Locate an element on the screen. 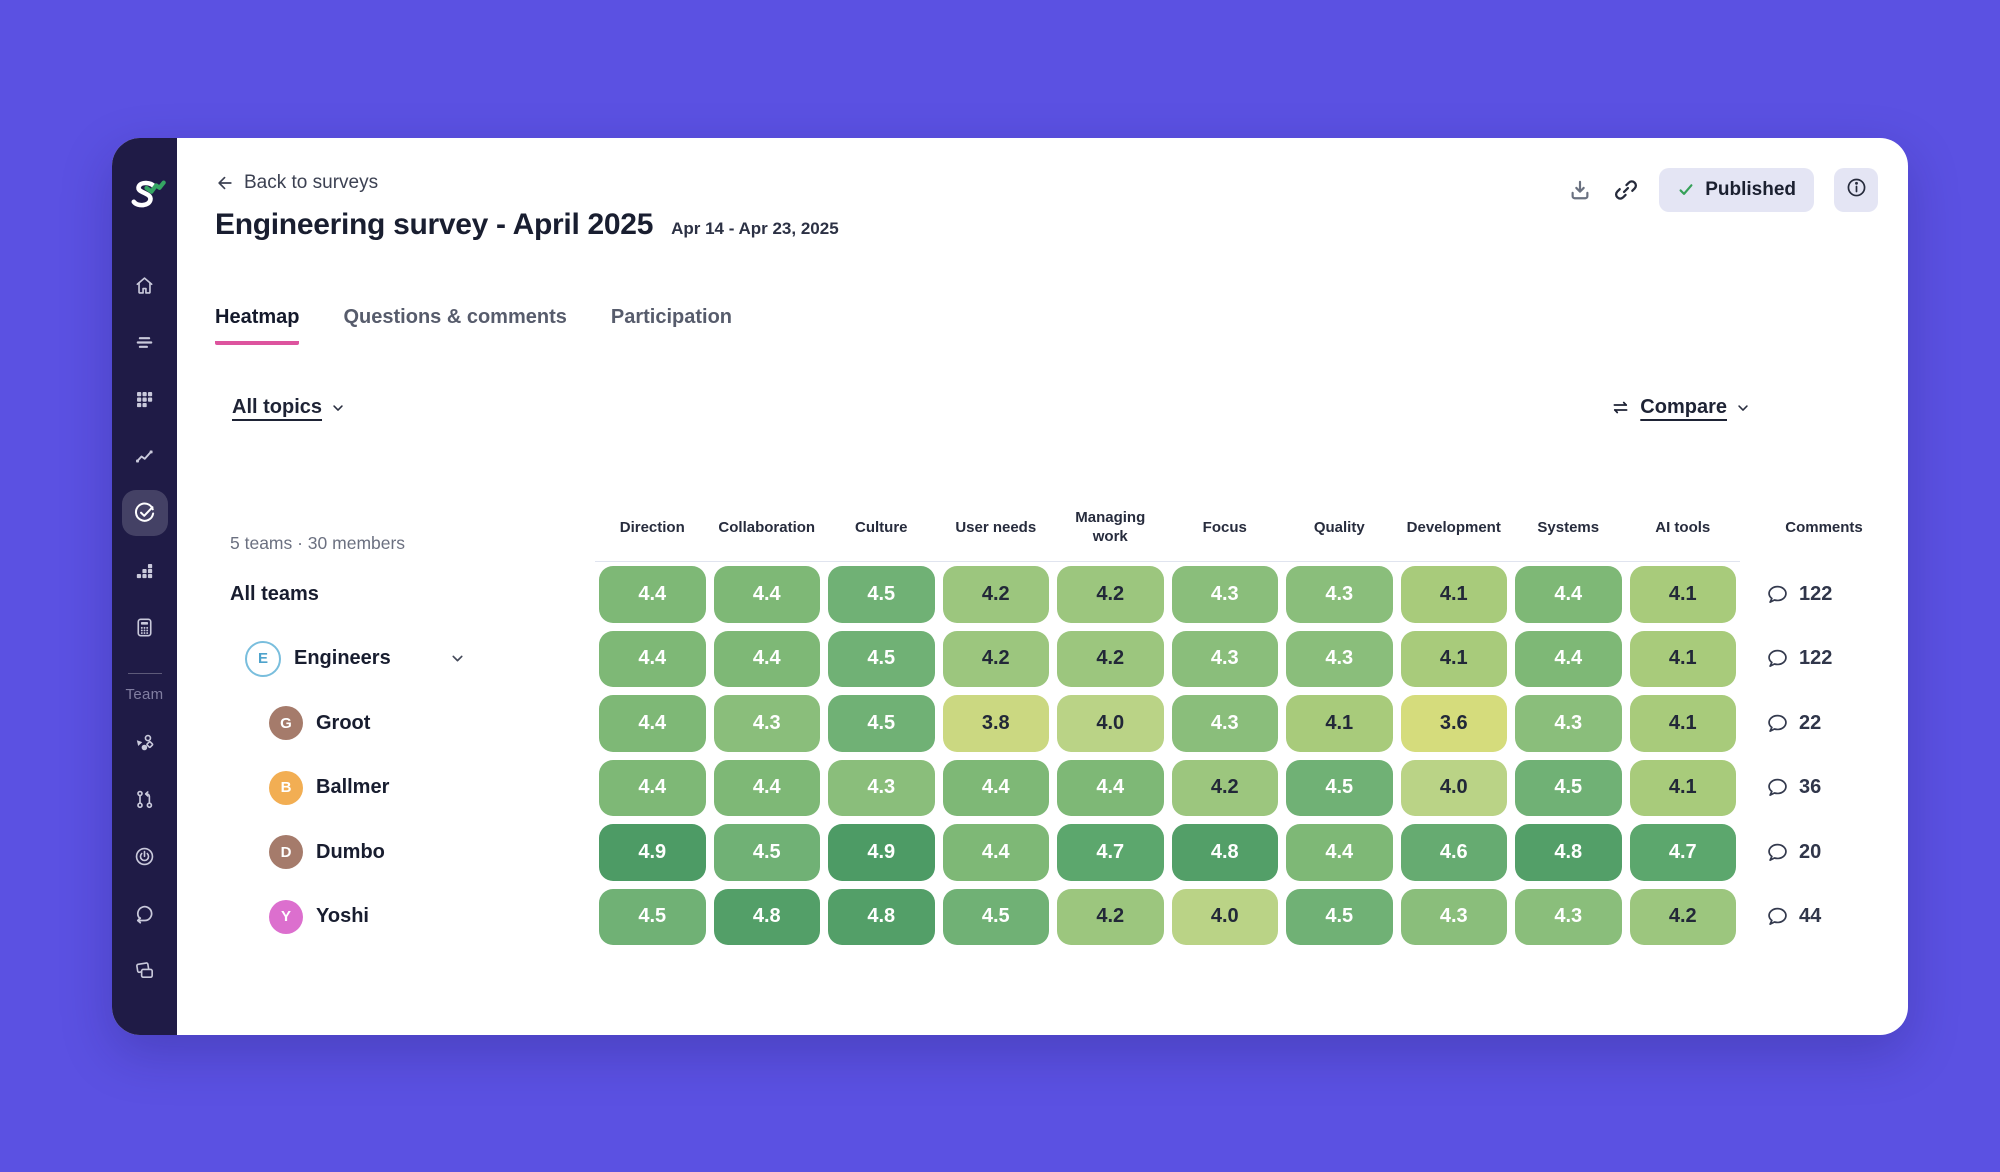  avatar: B is located at coordinates (286, 787).